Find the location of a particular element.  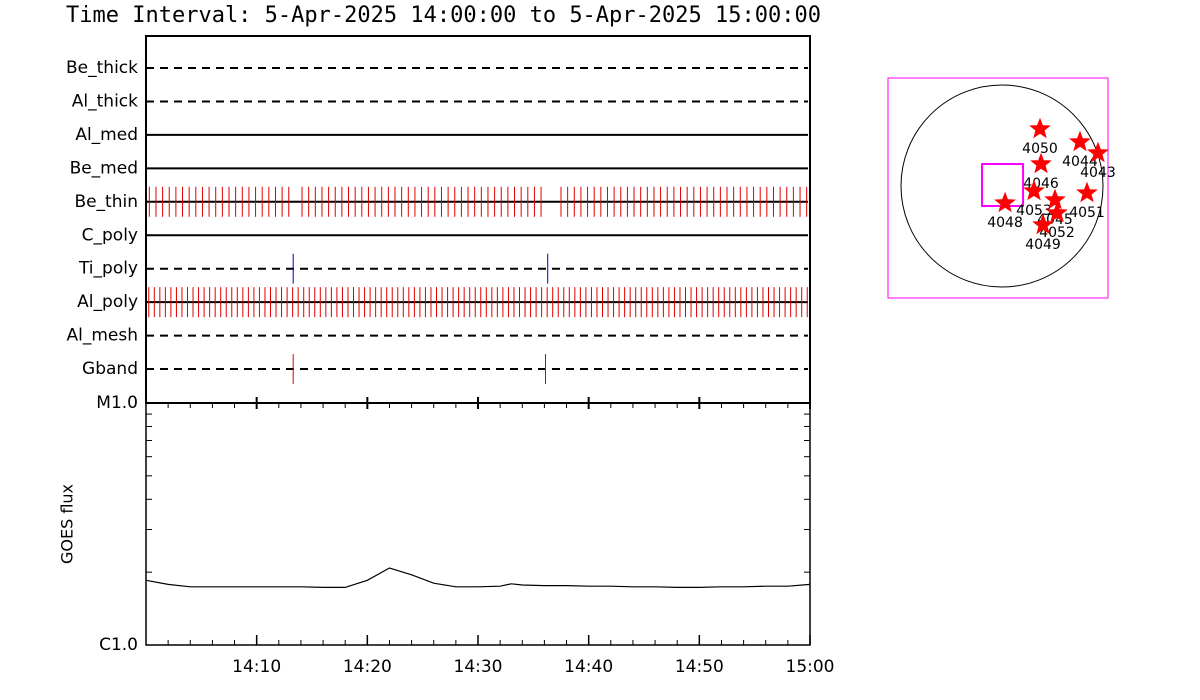

solar-disk is located at coordinates (1002, 186).